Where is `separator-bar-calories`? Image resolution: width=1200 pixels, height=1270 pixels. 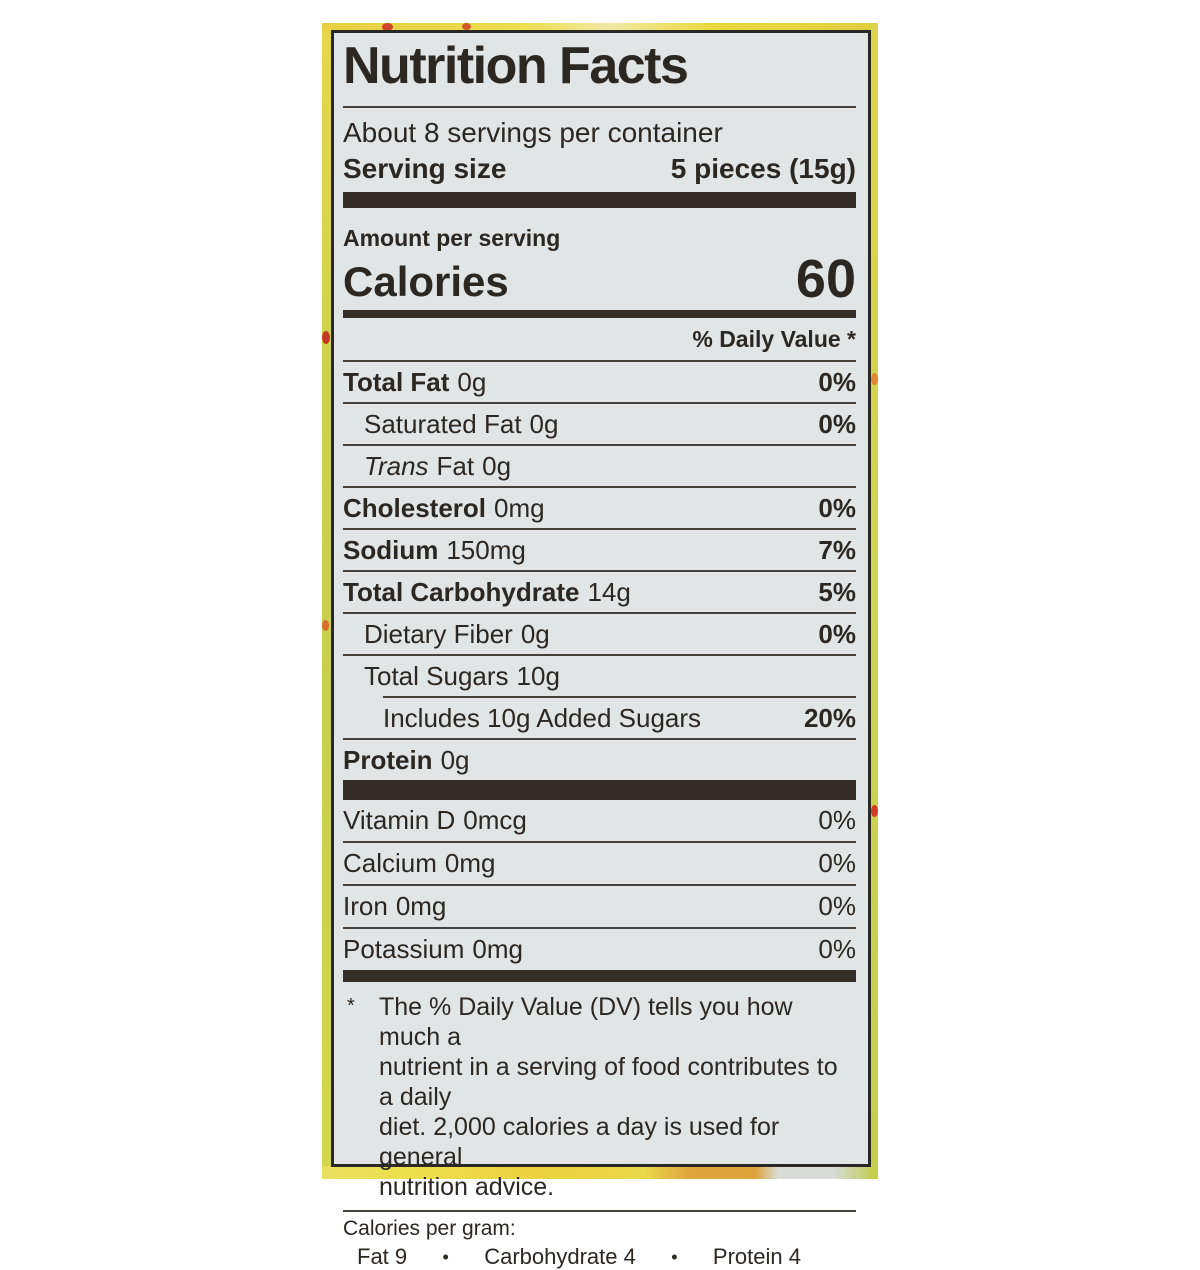 separator-bar-calories is located at coordinates (599, 314).